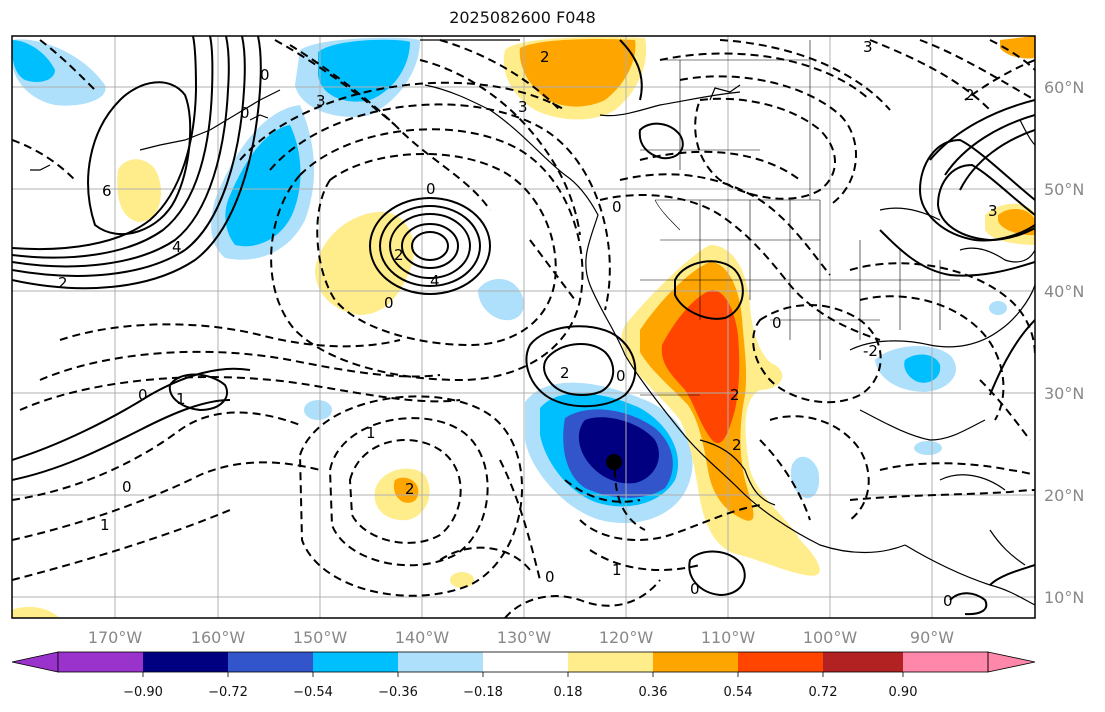 This screenshot has height=712, width=1105. What do you see at coordinates (522, 17) in the screenshot?
I see `map-title: 2025082600 F048` at bounding box center [522, 17].